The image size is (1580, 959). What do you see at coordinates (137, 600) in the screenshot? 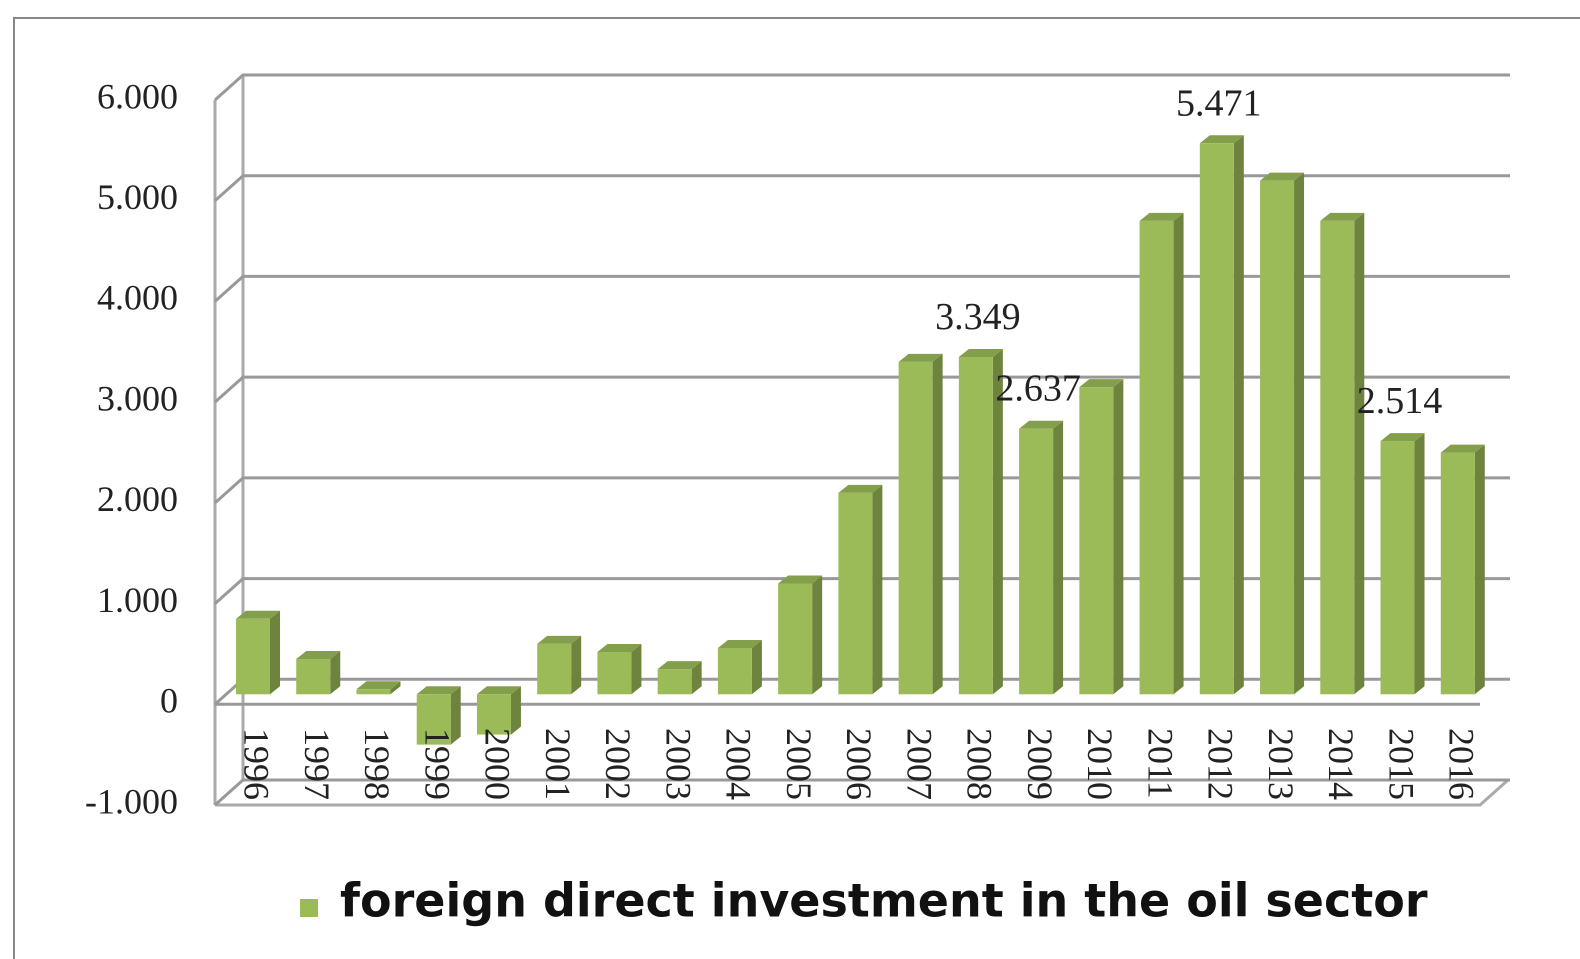
I see `y-tick-label: 1.000` at bounding box center [137, 600].